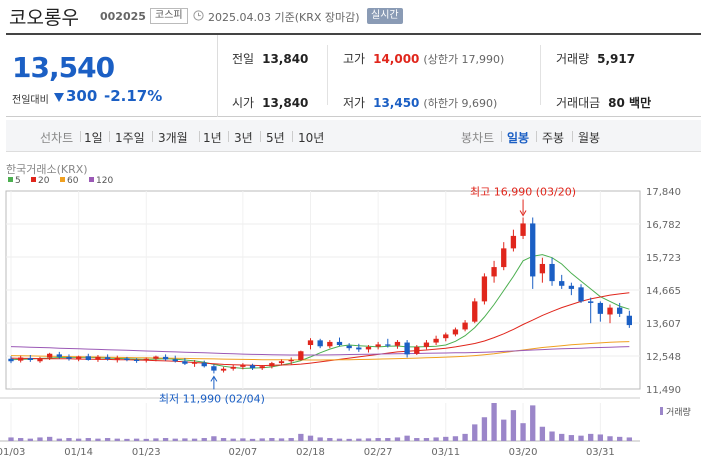  What do you see at coordinates (198, 15) in the screenshot?
I see `clock-icon` at bounding box center [198, 15].